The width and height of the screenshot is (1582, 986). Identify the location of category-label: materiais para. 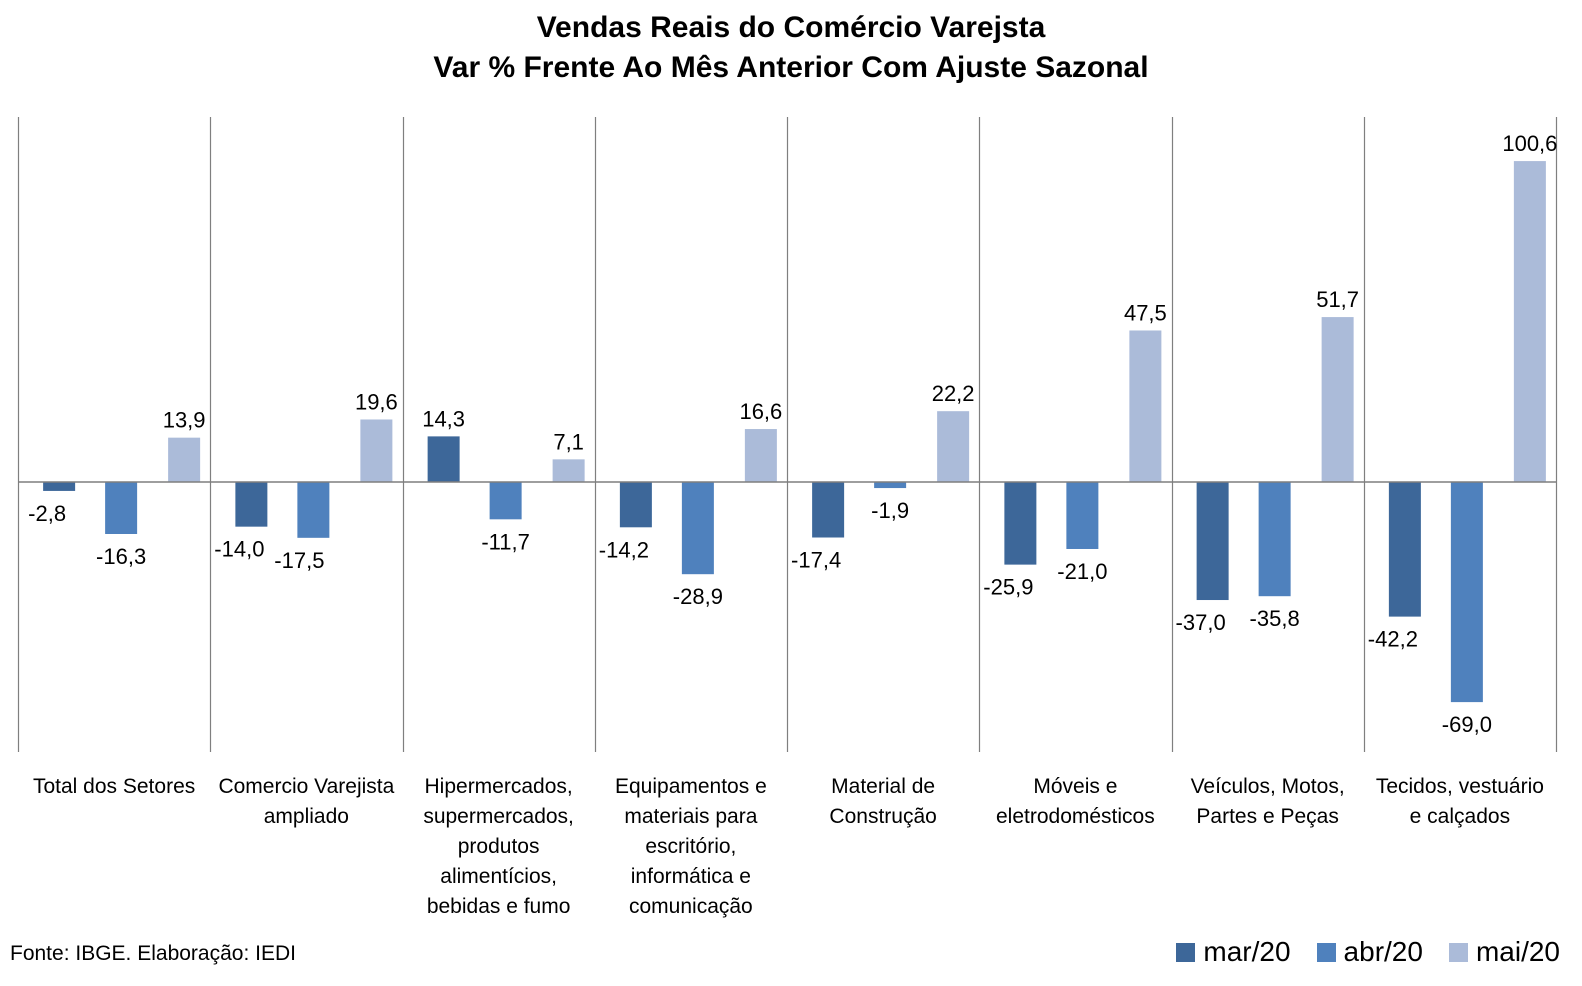
(690, 816).